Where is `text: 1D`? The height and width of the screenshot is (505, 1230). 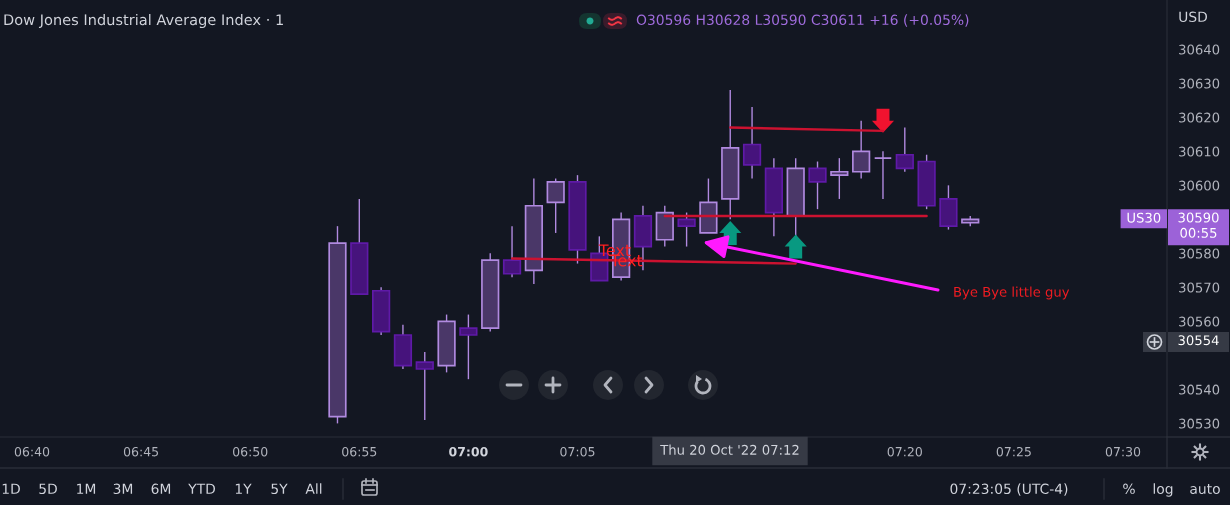 text: 1D is located at coordinates (11, 488).